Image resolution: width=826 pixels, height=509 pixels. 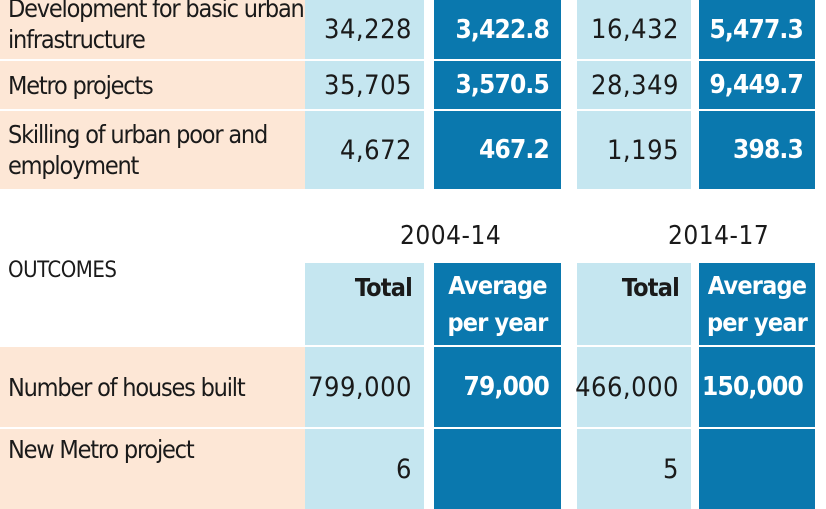 I want to click on average-cell: 5,477.3, so click(x=757, y=29).